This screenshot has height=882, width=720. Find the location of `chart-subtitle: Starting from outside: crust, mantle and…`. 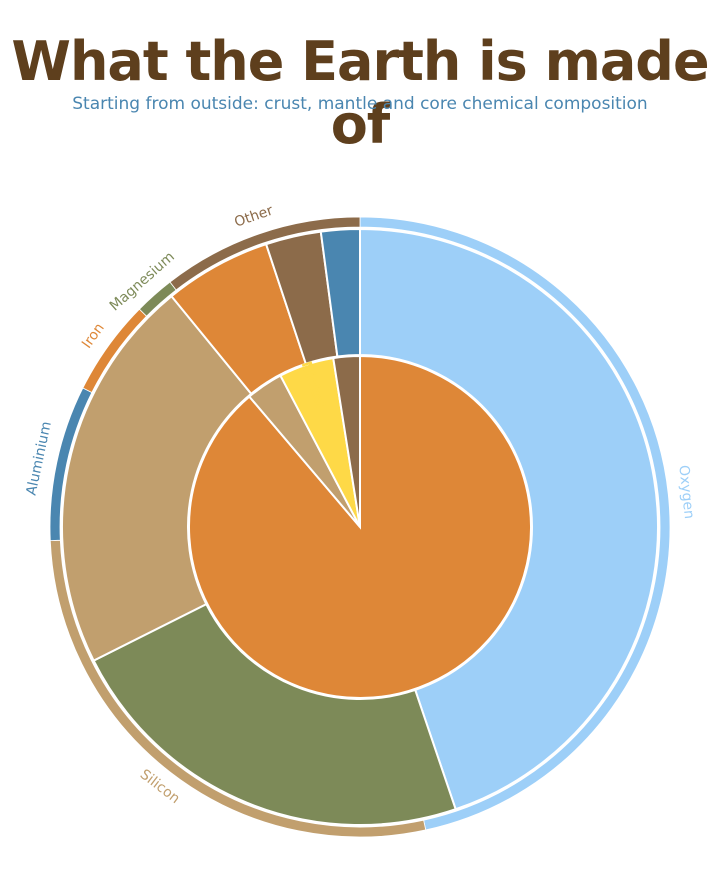

chart-subtitle: Starting from outside: crust, mantle and… is located at coordinates (360, 104).